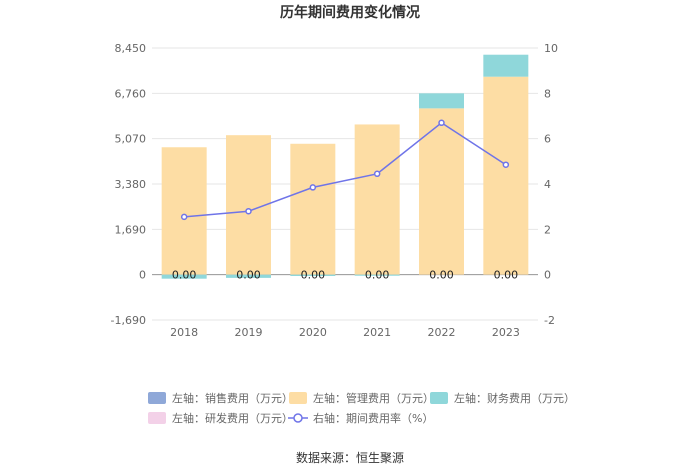 This screenshot has width=700, height=474. What do you see at coordinates (547, 275) in the screenshot?
I see `right-tick-label: 0` at bounding box center [547, 275].